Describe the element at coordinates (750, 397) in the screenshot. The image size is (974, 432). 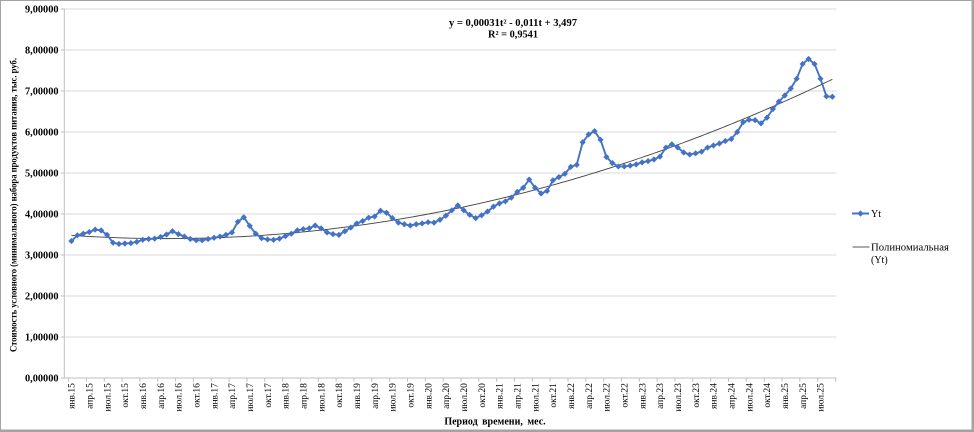
I see `svg-text: июл.24` at that location.